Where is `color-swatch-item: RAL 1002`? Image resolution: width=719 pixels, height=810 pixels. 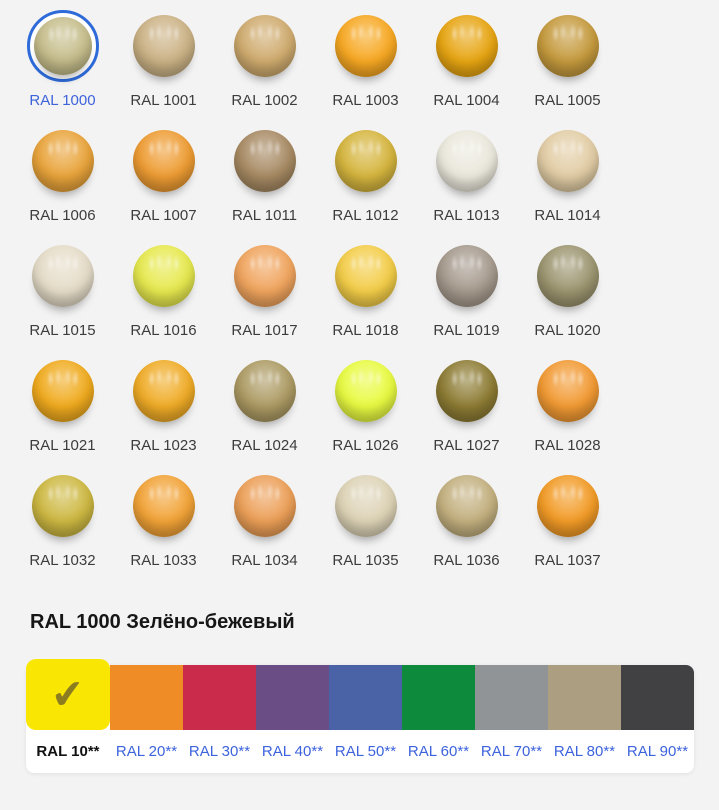 color-swatch-item: RAL 1002 is located at coordinates (264, 59).